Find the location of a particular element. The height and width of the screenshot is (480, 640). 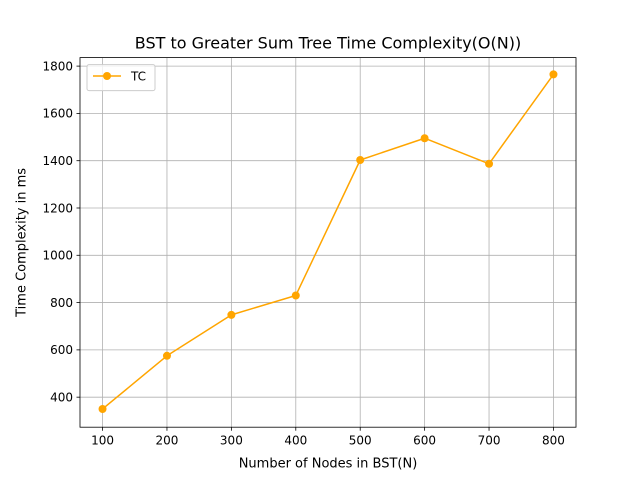

legend-marker-swatch is located at coordinates (107, 76).